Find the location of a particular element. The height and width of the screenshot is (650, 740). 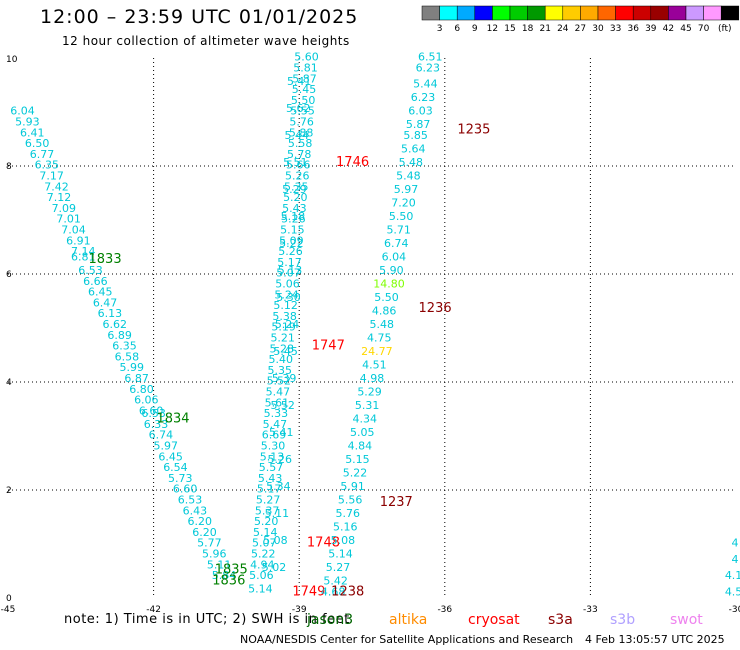

altika-swh-value: 5.60 is located at coordinates (306, 57).